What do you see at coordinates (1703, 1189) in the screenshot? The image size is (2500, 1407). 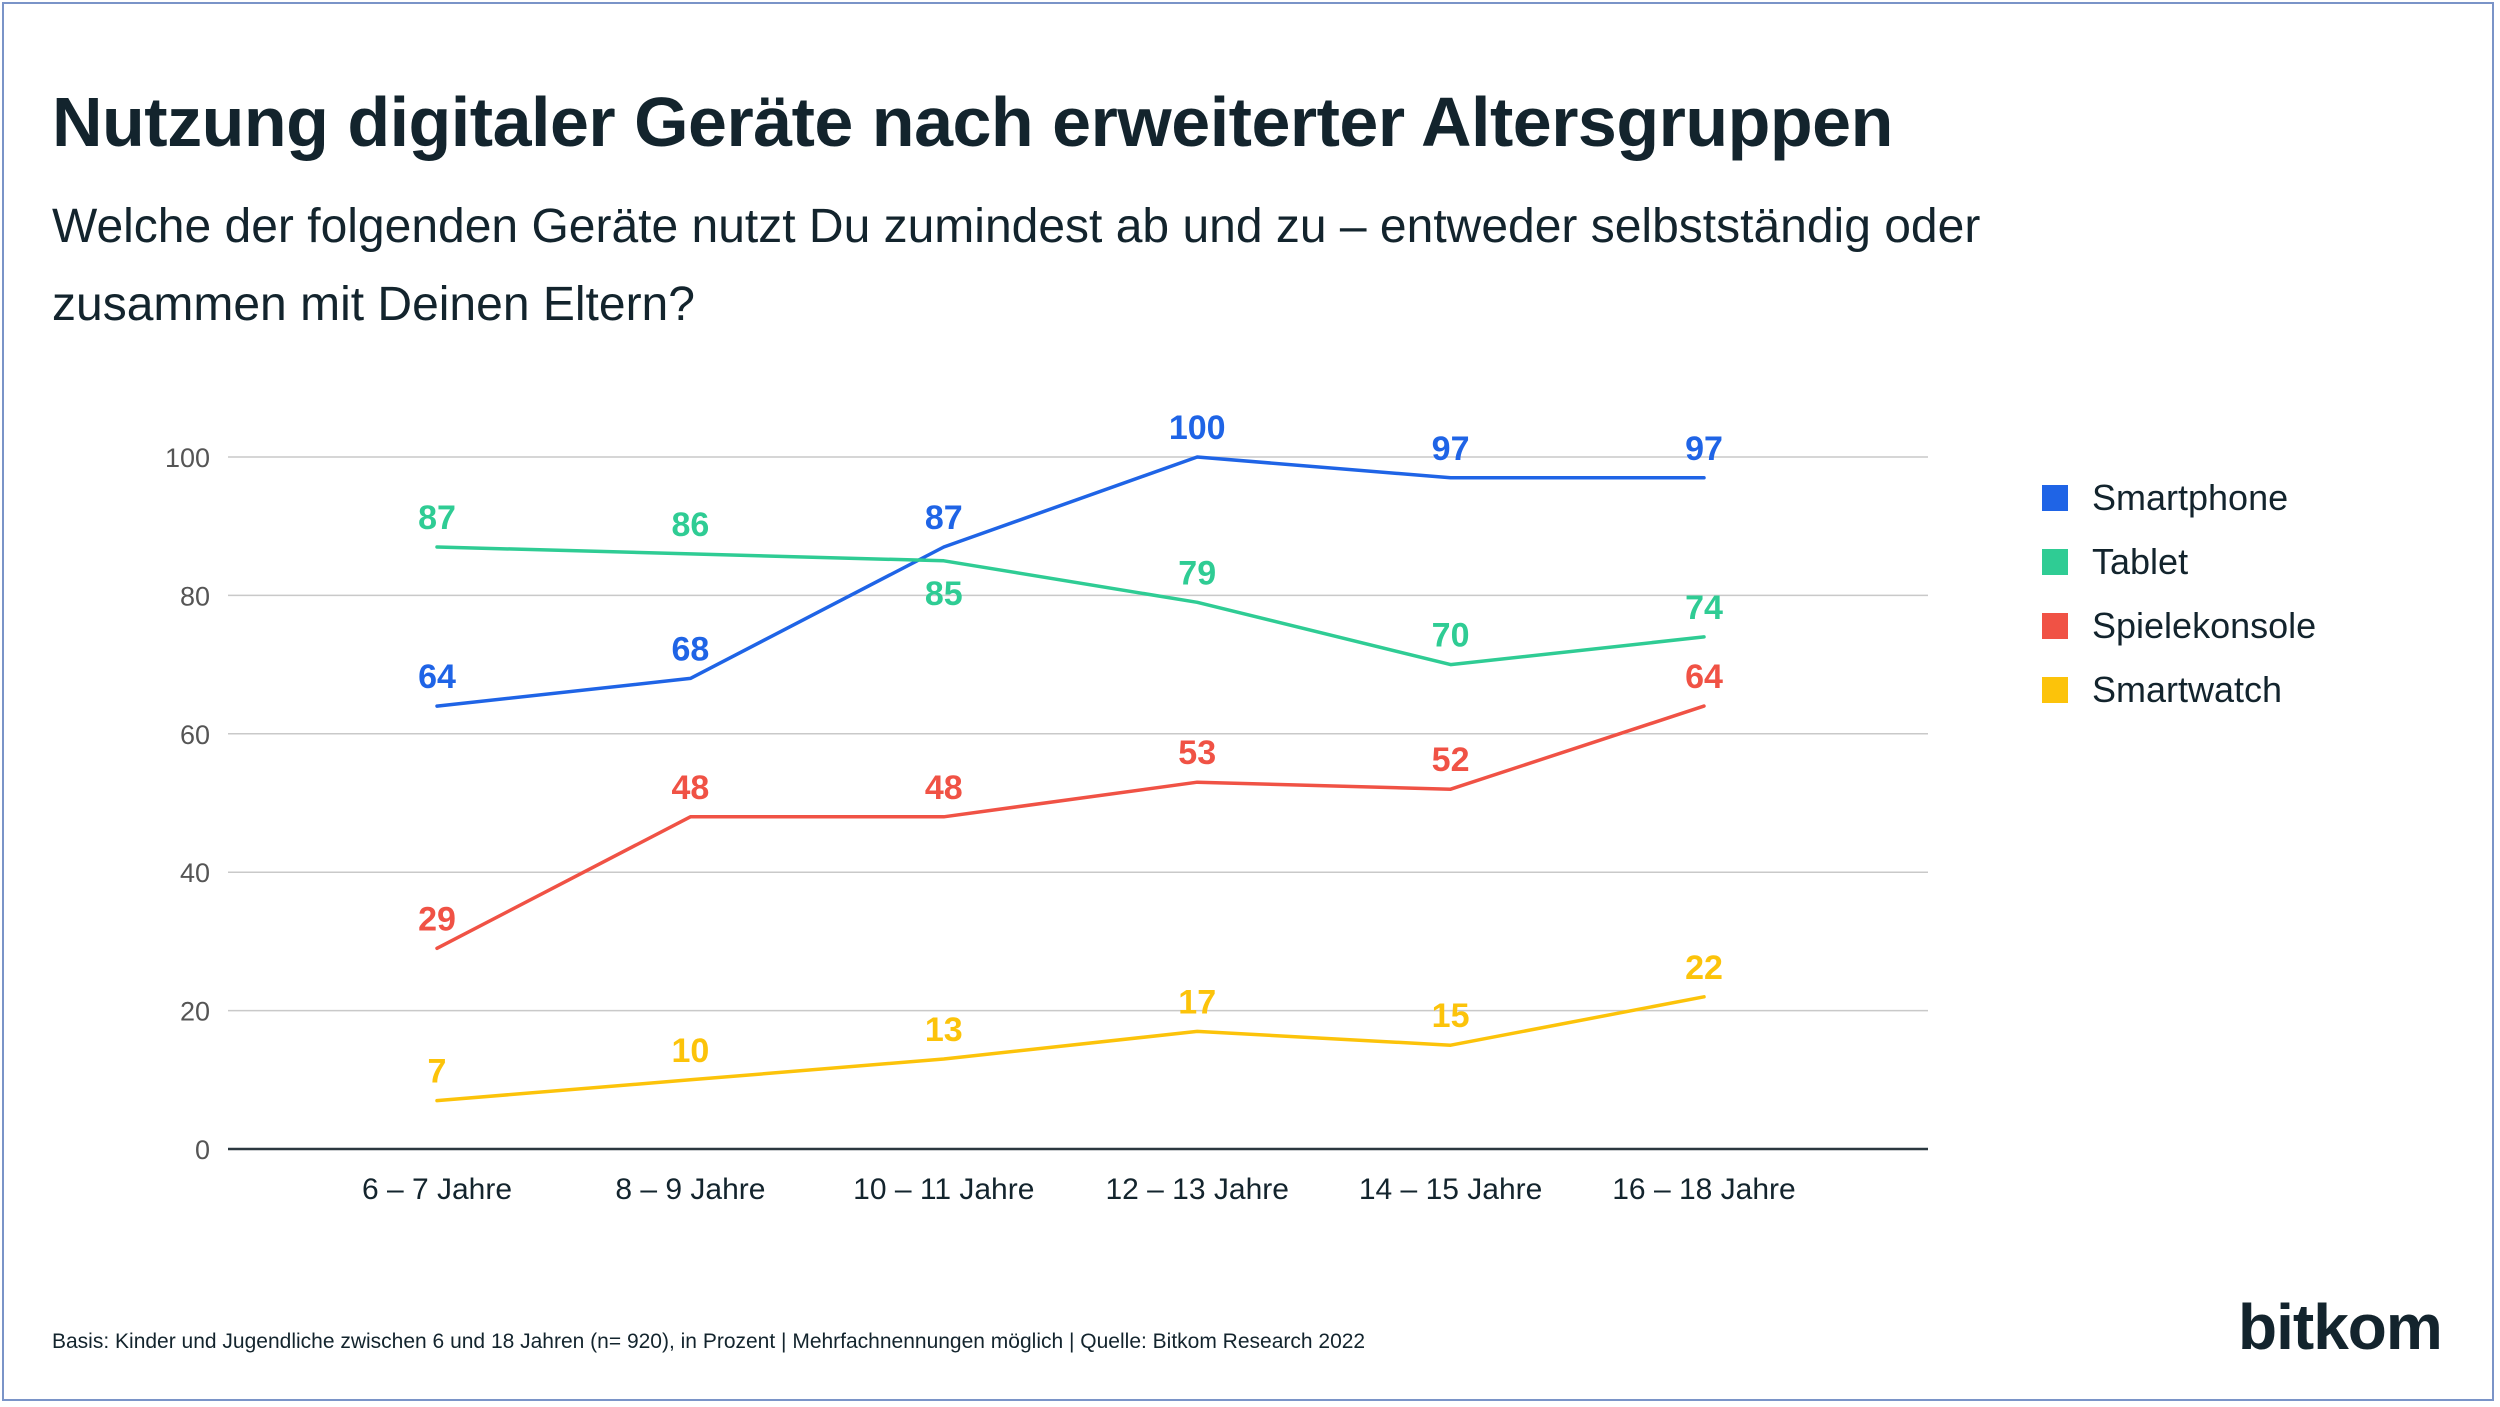 I see `x-tick-label: 16 – 18 Jahre` at bounding box center [1703, 1189].